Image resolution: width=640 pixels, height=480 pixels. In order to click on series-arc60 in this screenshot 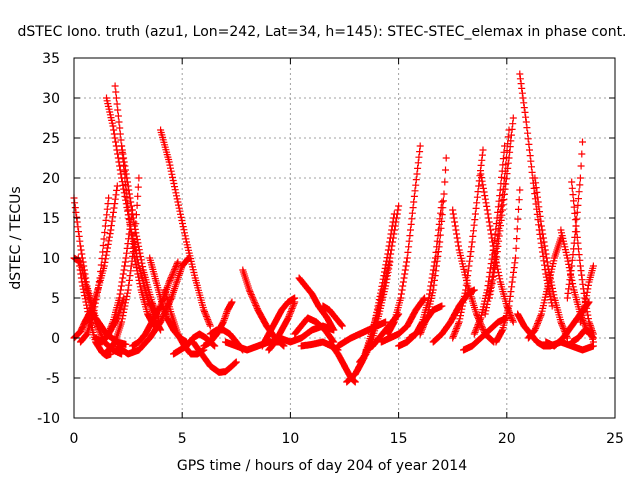, I will do `click(571, 346)`.